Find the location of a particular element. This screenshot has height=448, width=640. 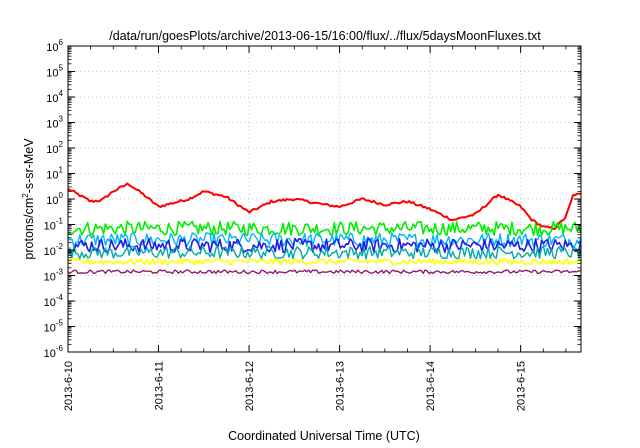

y-tick-label: 10² is located at coordinates (54, 148).